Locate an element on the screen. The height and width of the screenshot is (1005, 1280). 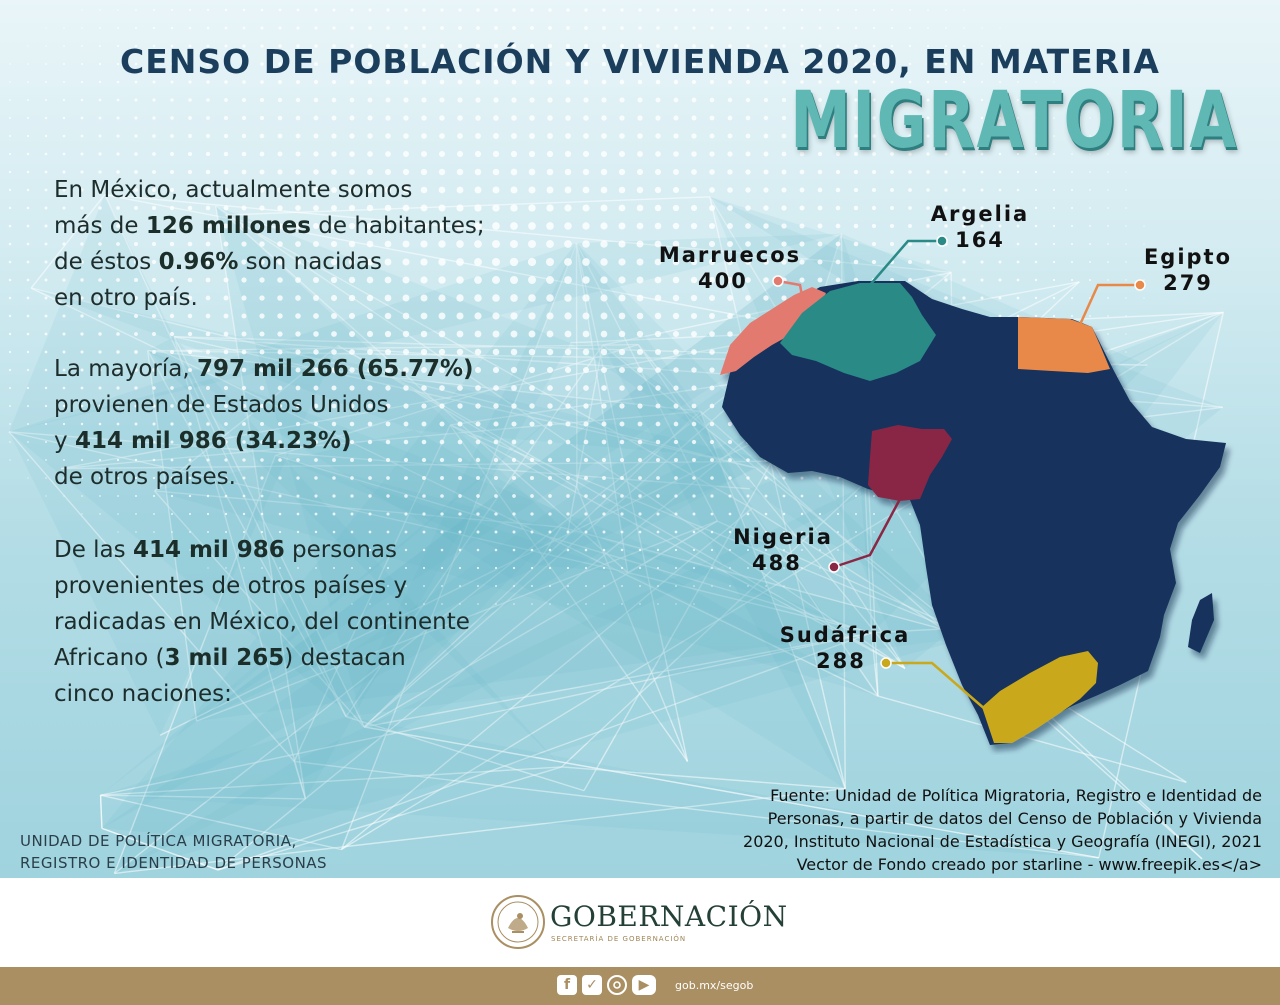
instagram-icon is located at coordinates (617, 985).